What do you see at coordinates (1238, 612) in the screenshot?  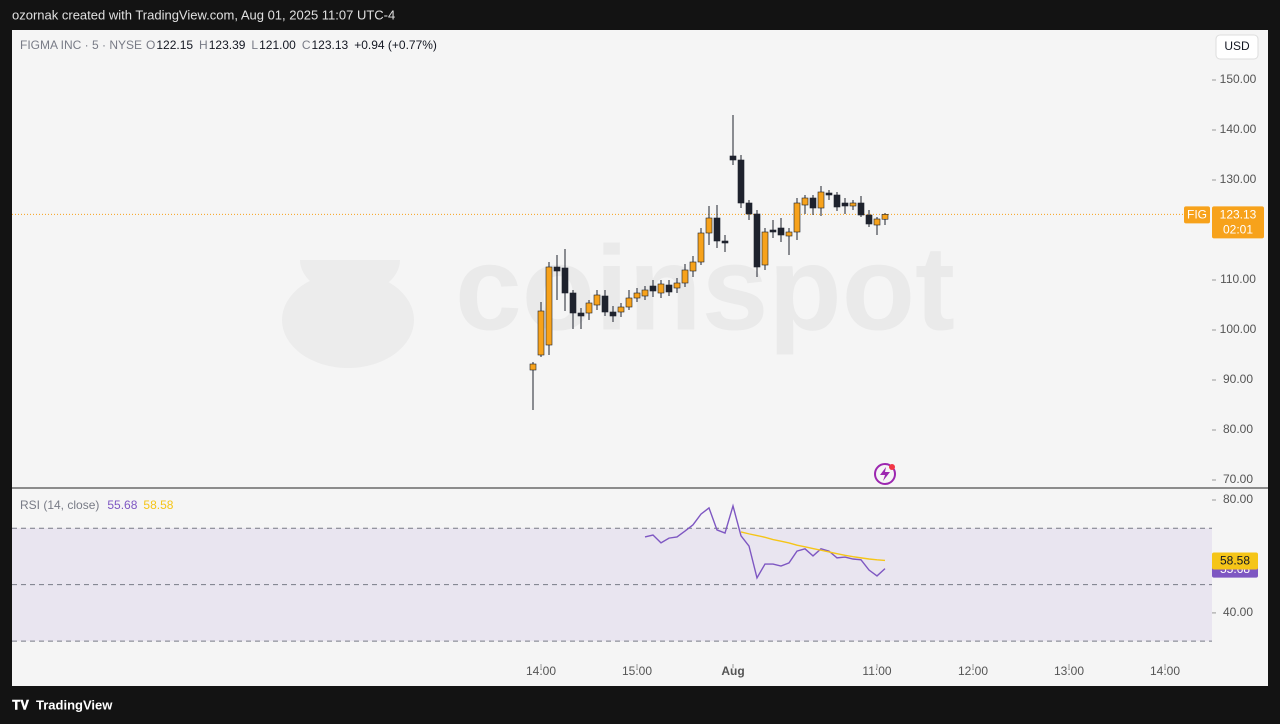 I see `y-tick-label: 40.00` at bounding box center [1238, 612].